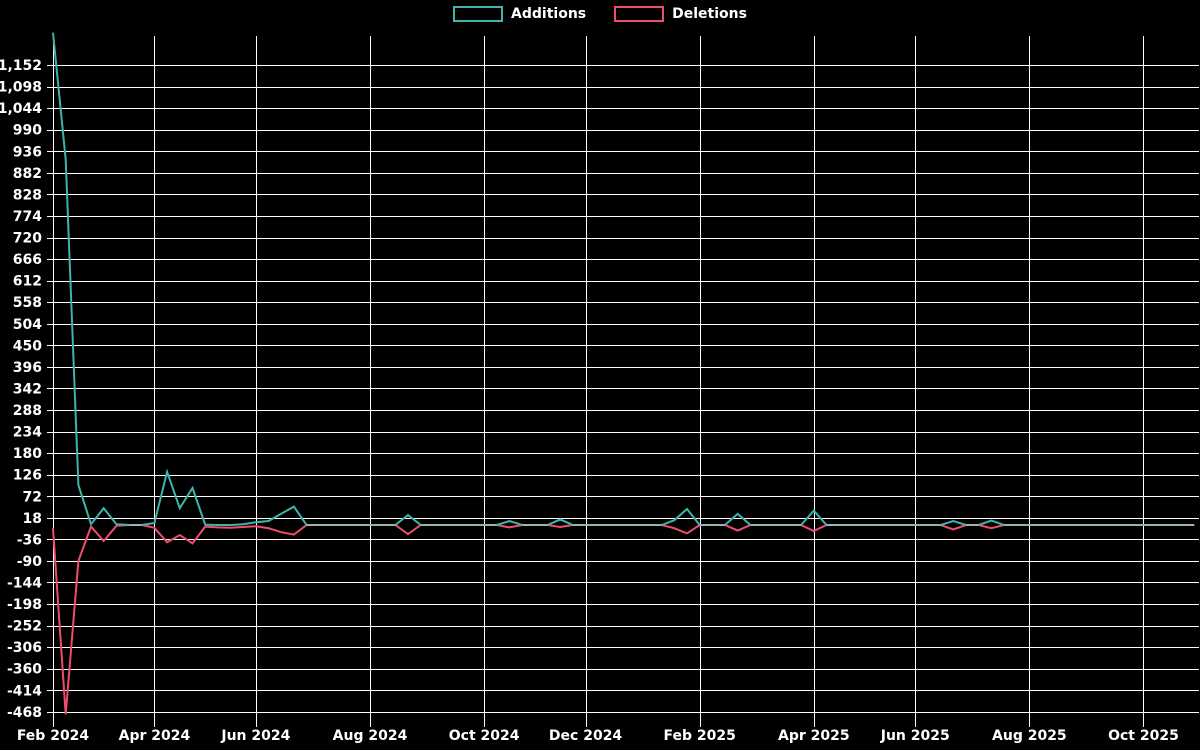 This screenshot has width=1200, height=750. What do you see at coordinates (21, 66) in the screenshot?
I see `y-tick-label: 1,152` at bounding box center [21, 66].